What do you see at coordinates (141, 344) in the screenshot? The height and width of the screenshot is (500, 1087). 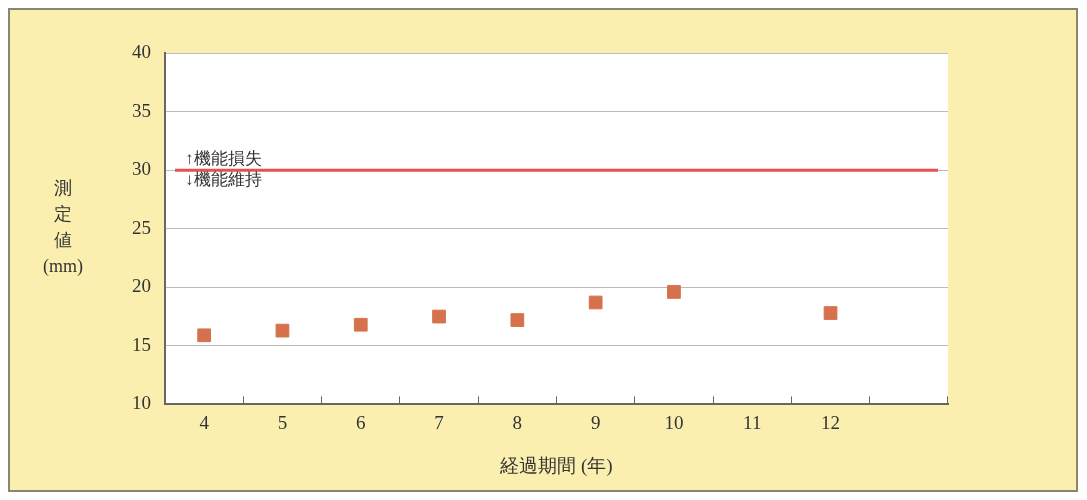 I see `y-tick-label: 15` at bounding box center [141, 344].